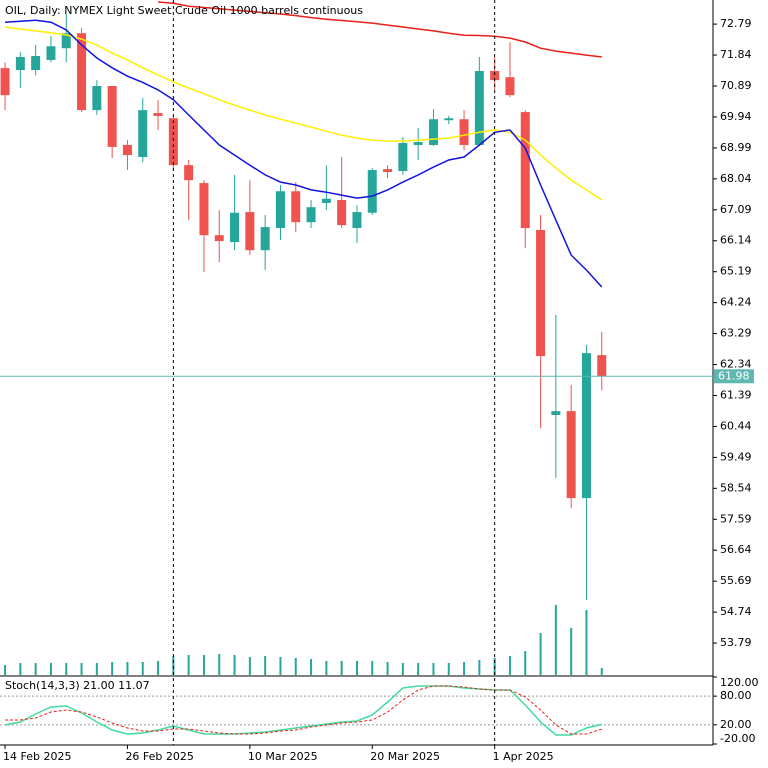 The width and height of the screenshot is (768, 768). I want to click on indicator-title: Stoch(14,3,3) 21.00 11.07, so click(77, 685).